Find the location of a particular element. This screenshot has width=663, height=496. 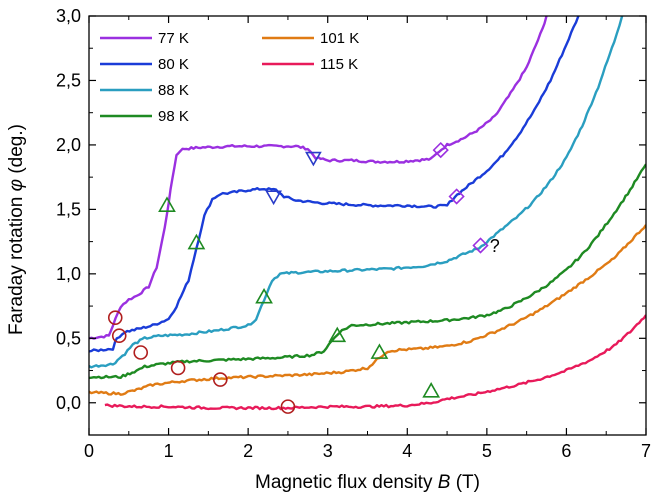

y-tick-label: 1,5 is located at coordinates (68, 209).